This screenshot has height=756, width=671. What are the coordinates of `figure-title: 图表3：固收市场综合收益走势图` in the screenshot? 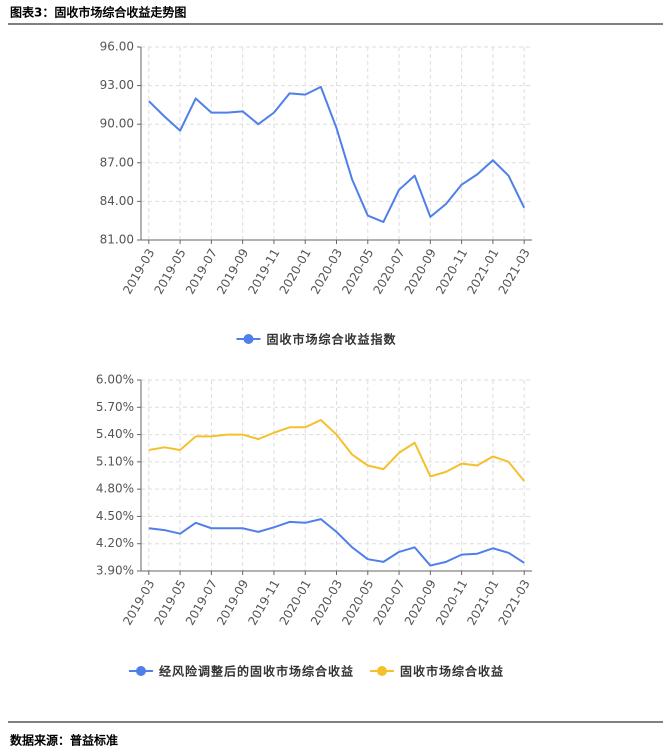 It's located at (98, 12).